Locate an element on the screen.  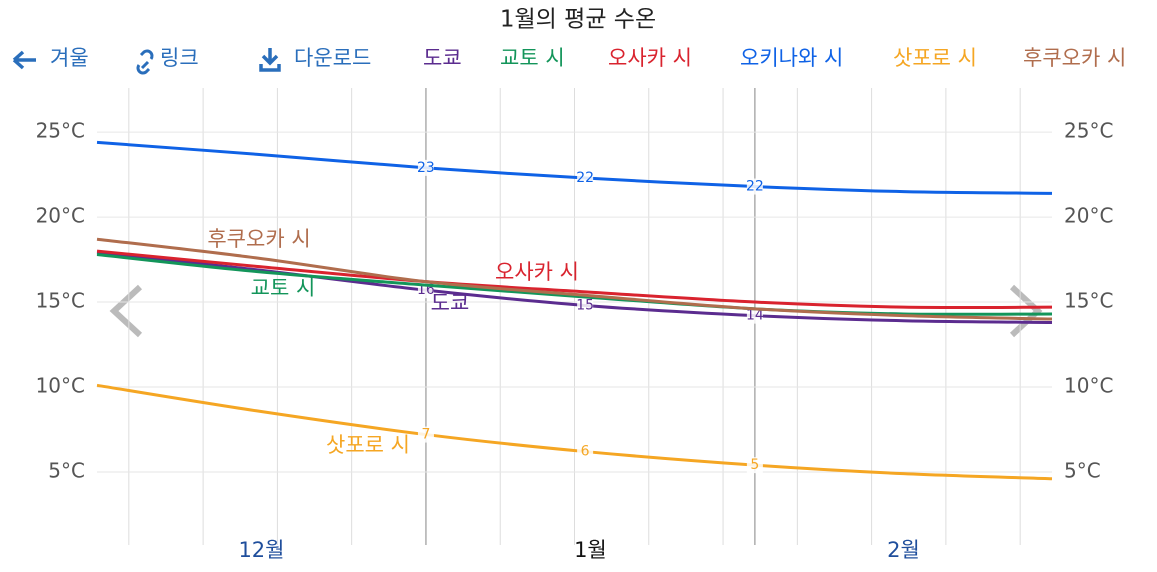
value-label: 6 is located at coordinates (585, 452).